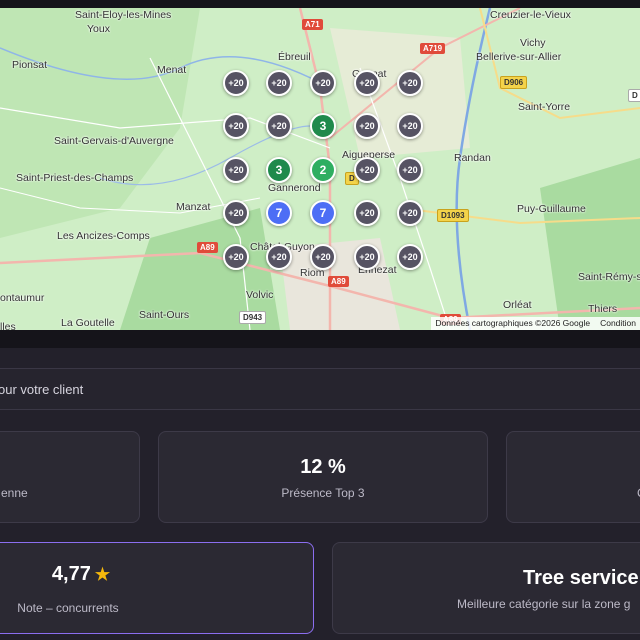 This screenshot has width=640, height=640. What do you see at coordinates (294, 188) in the screenshot?
I see `map-place-label: Gannerond` at bounding box center [294, 188].